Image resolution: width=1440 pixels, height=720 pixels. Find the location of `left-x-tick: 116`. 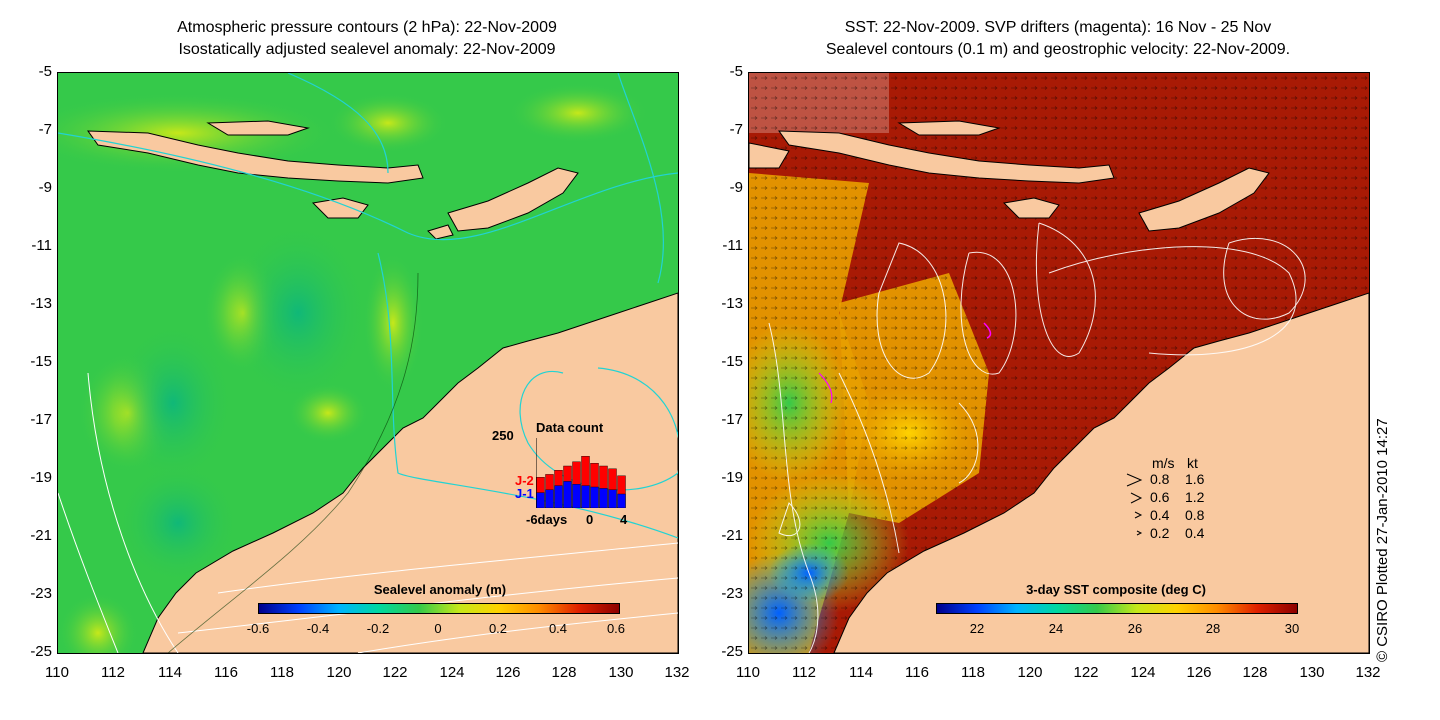

left-x-tick: 116 is located at coordinates (226, 672).